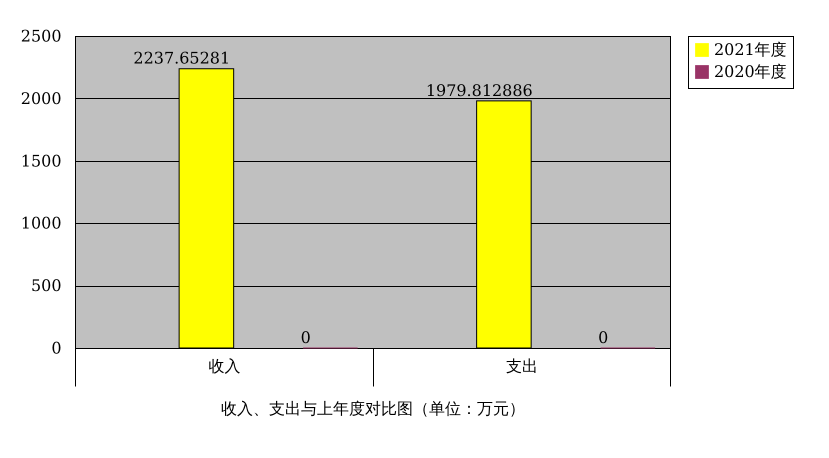 The height and width of the screenshot is (458, 829). I want to click on y-tick-label: 1500, so click(41, 160).